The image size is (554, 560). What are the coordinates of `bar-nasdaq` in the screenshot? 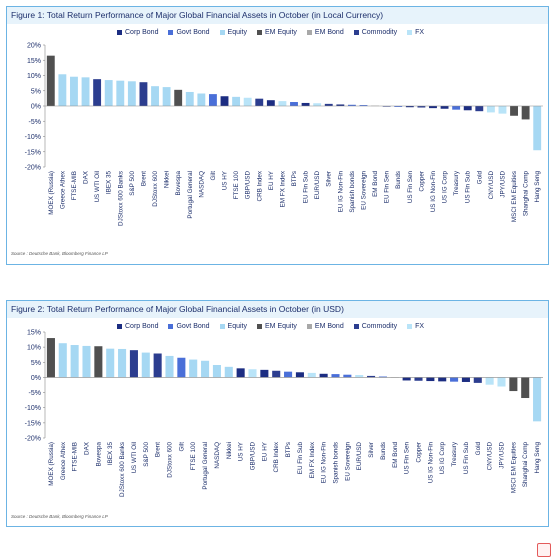 It's located at (216, 371).